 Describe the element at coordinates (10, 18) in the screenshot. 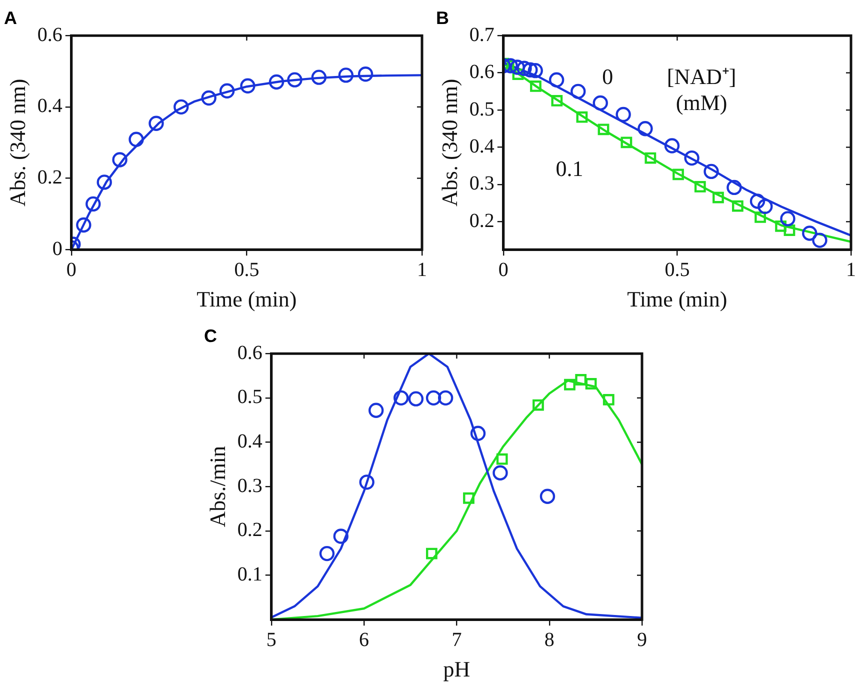

I see `chart-title: A` at that location.